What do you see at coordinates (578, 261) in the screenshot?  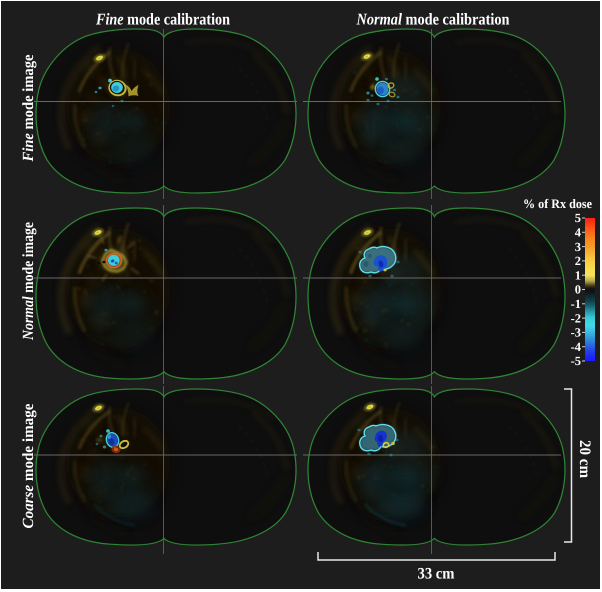 I see `svg-text: 2` at bounding box center [578, 261].